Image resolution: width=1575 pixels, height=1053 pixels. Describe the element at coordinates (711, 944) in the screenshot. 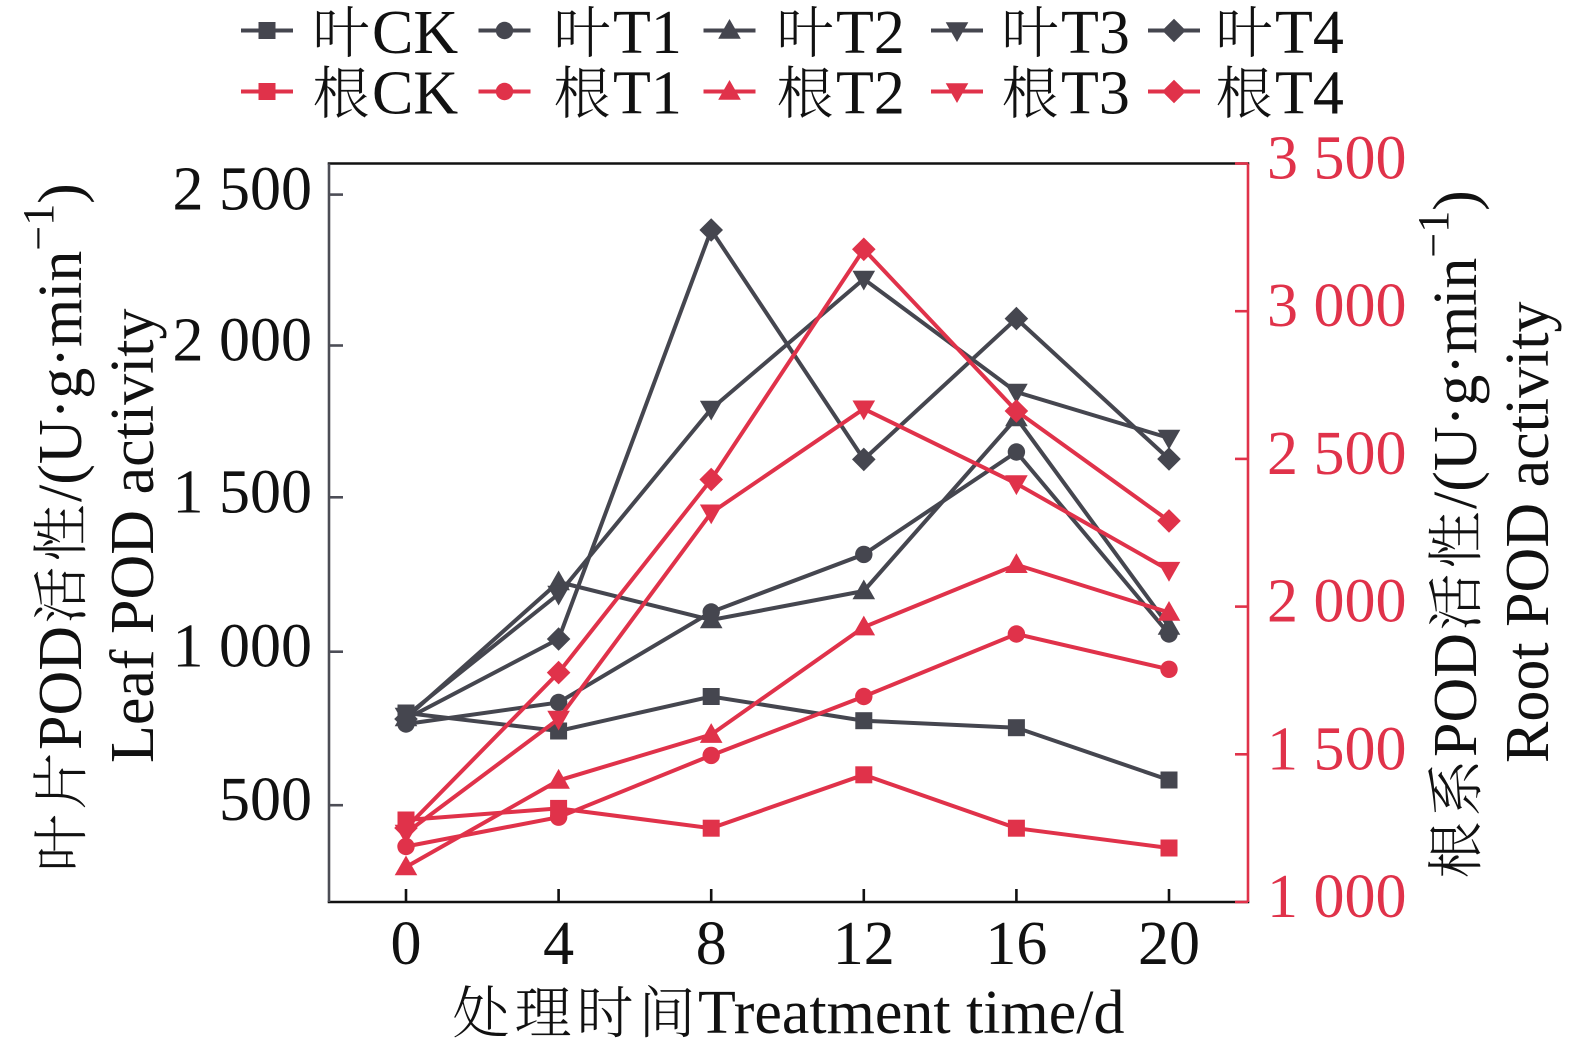

I see `svg-text: 8` at that location.